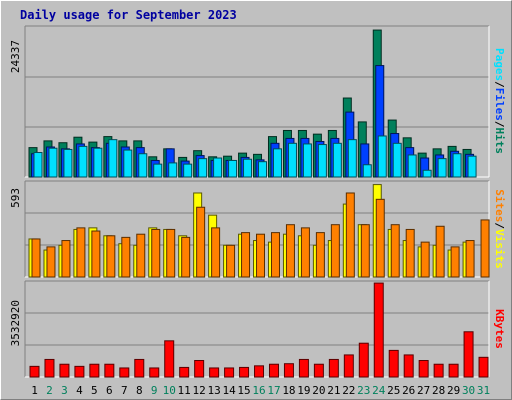 Image resolution: width=512 pixels, height=400 pixels. What do you see at coordinates (15, 323) in the screenshot?
I see `y-max-label-panel-3: 3532920` at bounding box center [15, 323].